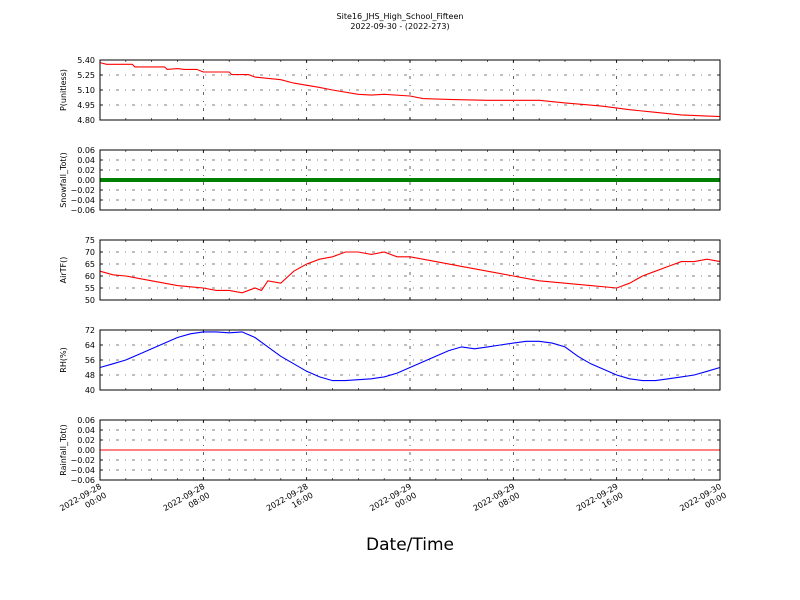 The width and height of the screenshot is (800, 600). What do you see at coordinates (63, 359) in the screenshot?
I see `y-axis-label: RH(%)` at bounding box center [63, 359].